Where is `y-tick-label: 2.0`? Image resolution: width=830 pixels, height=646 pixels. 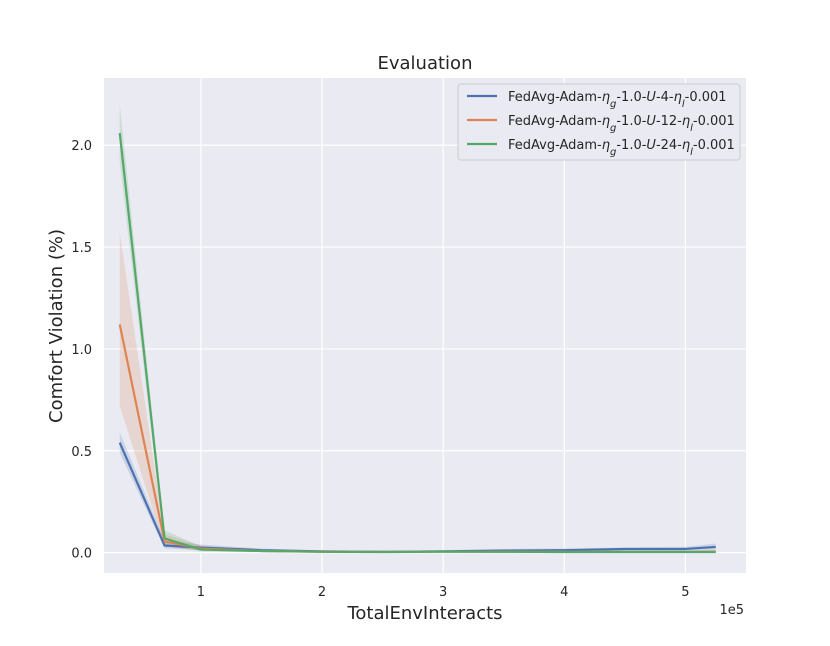 y-tick-label: 2.0 is located at coordinates (81, 146).